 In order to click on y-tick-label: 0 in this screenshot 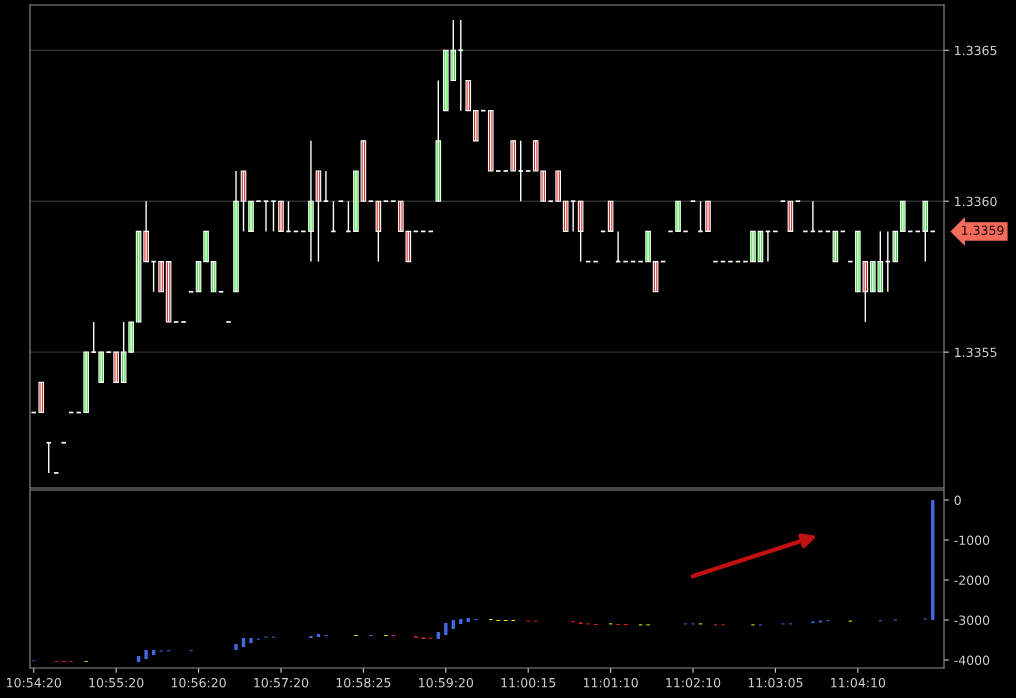, I will do `click(957, 500)`.